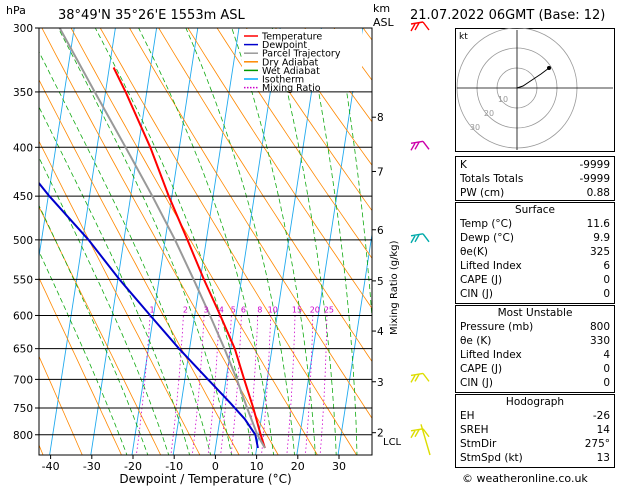  I want to click on mixing-ratio-tick-label: 25, so click(329, 309).